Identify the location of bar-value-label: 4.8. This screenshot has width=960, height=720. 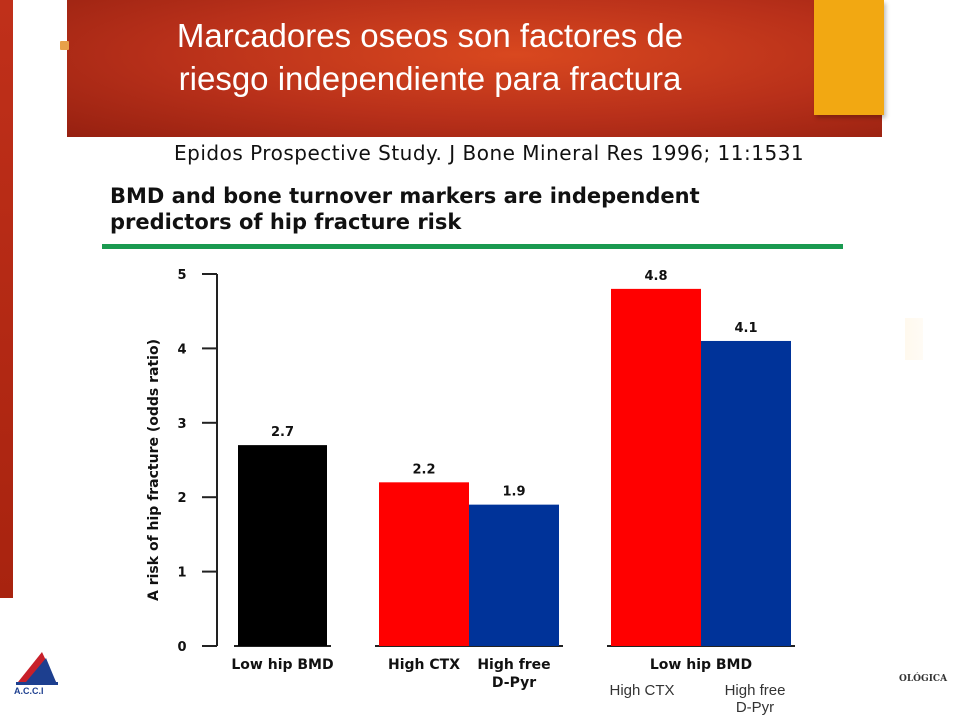
(655, 276).